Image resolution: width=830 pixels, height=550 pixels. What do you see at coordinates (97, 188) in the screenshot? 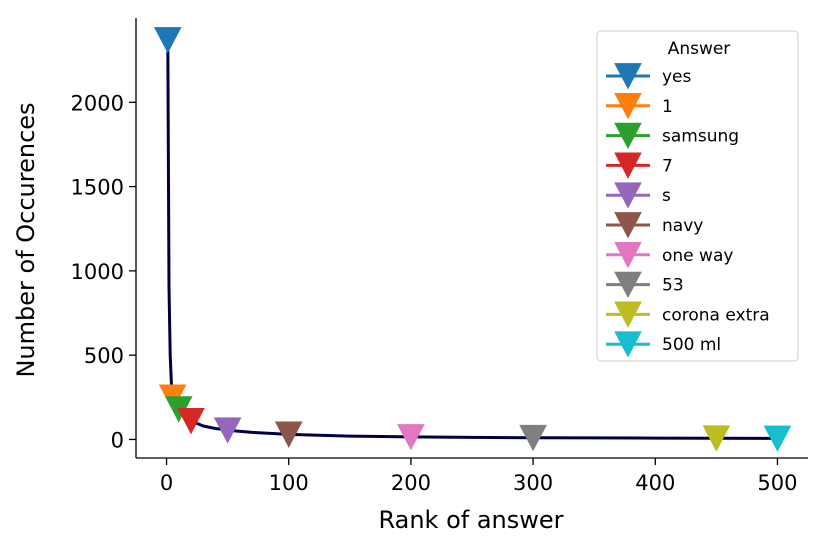
I see `y-tick-label: 1500` at bounding box center [97, 188].